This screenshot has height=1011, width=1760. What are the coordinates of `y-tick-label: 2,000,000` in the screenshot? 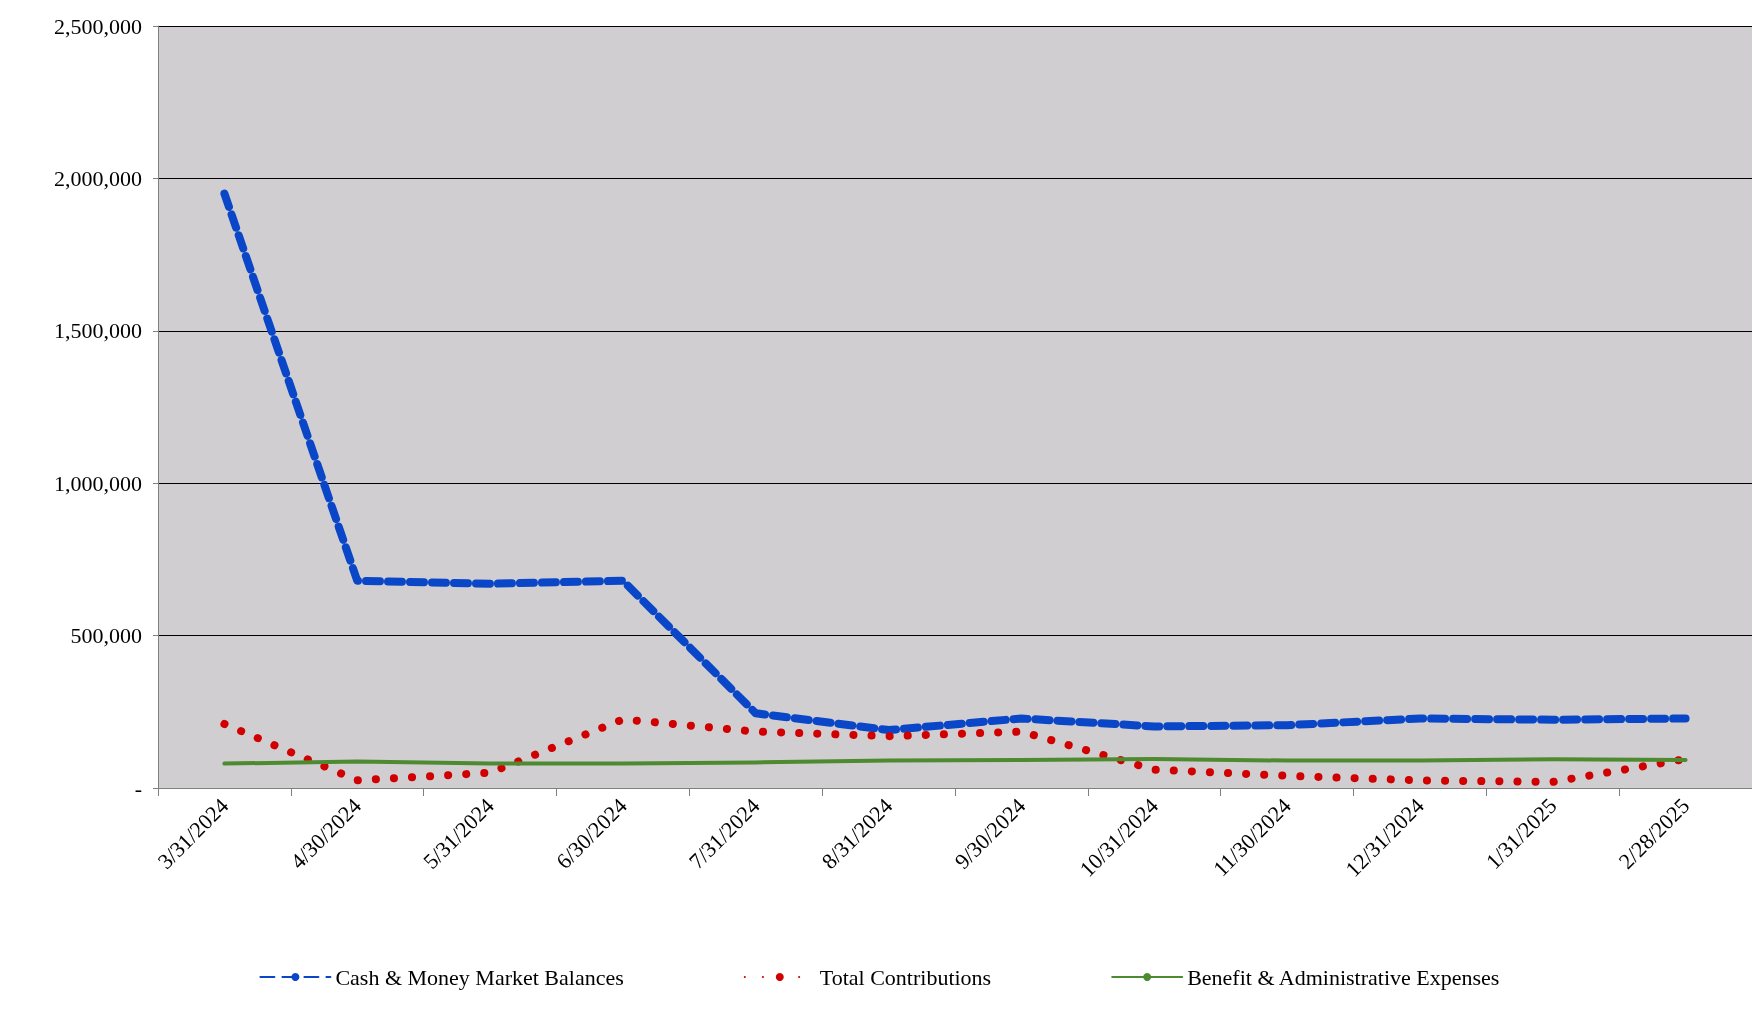 It's located at (98, 178).